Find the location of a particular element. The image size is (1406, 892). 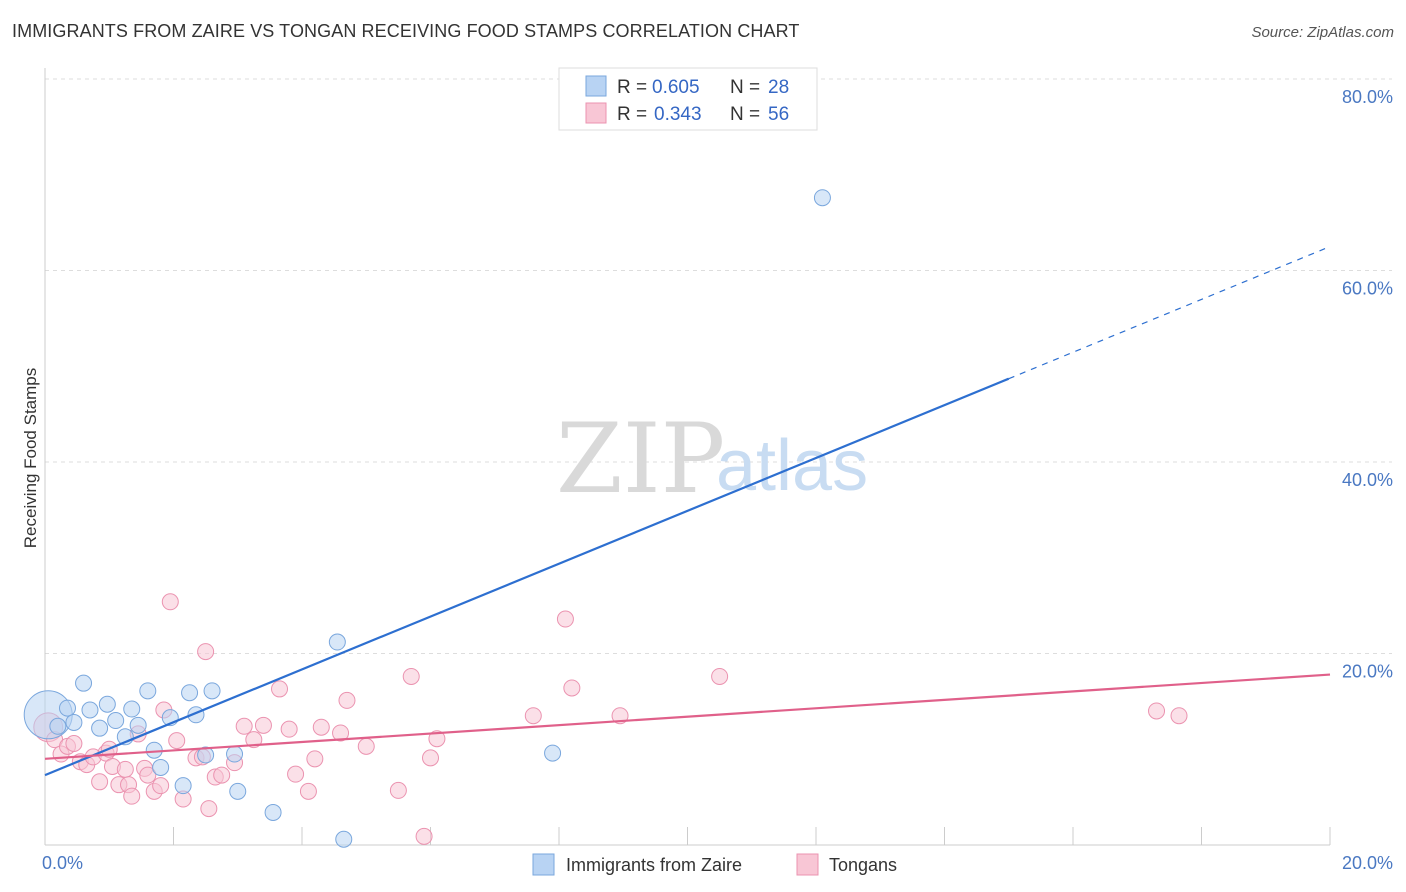

y-tick-label-0: 20.0% is located at coordinates (1367, 672).